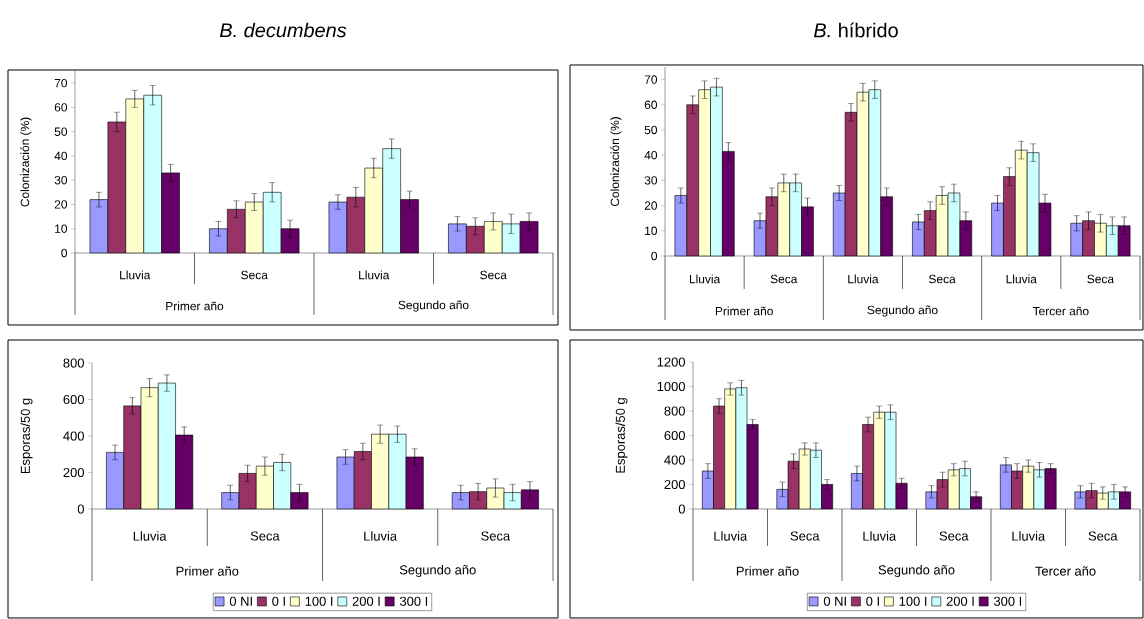 This screenshot has width=1144, height=619. I want to click on y-tick-label: 1200, so click(671, 362).